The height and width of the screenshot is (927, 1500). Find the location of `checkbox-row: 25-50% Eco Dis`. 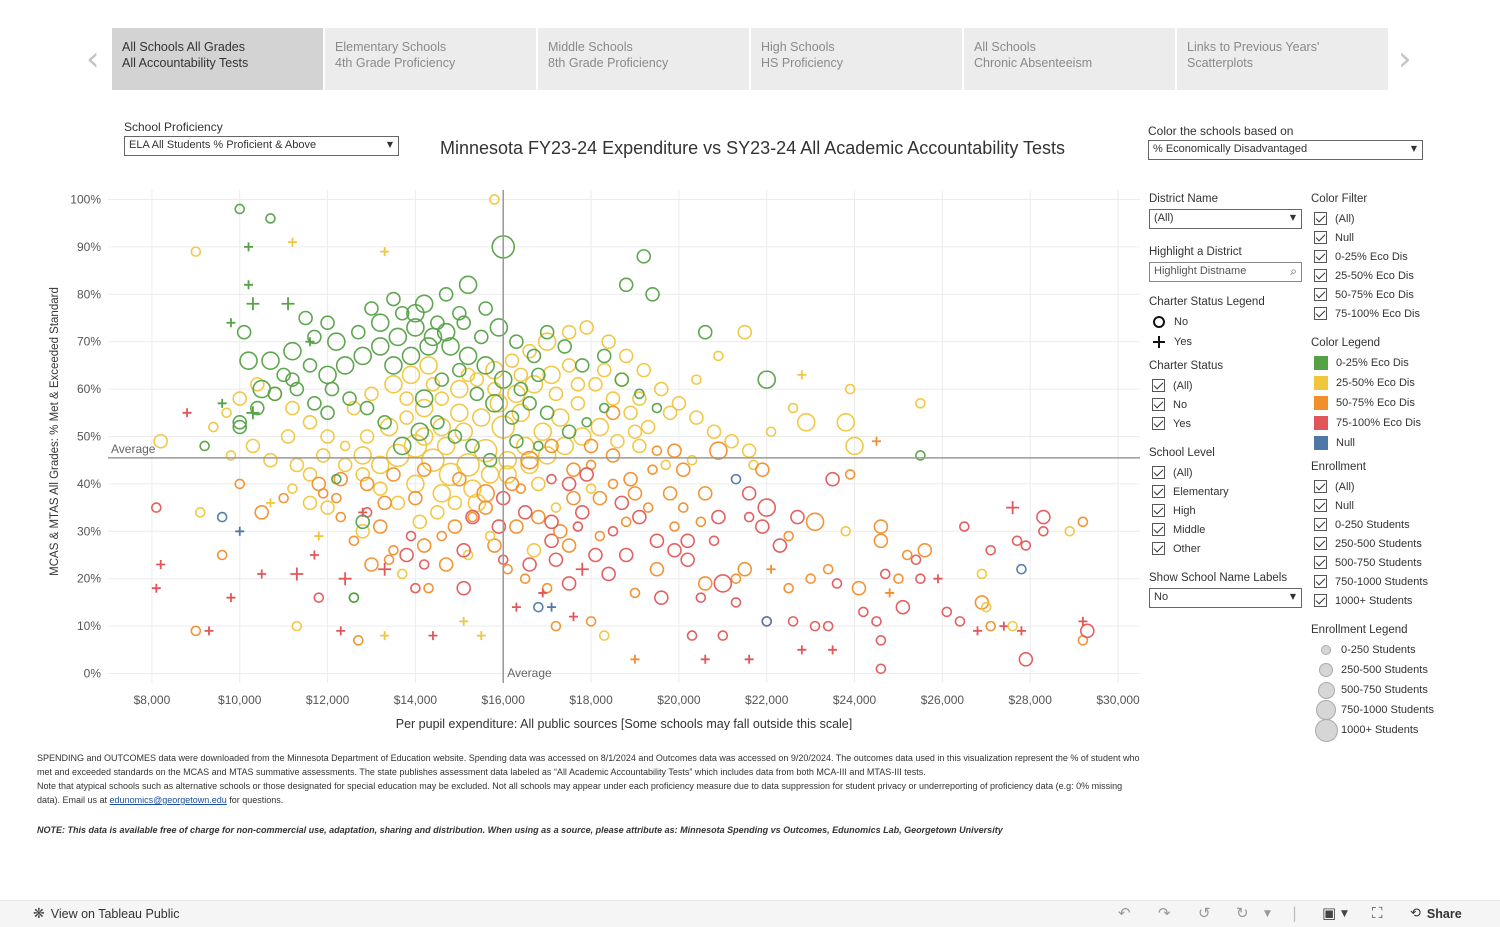

checkbox-row: 25-50% Eco Dis is located at coordinates (1365, 275).